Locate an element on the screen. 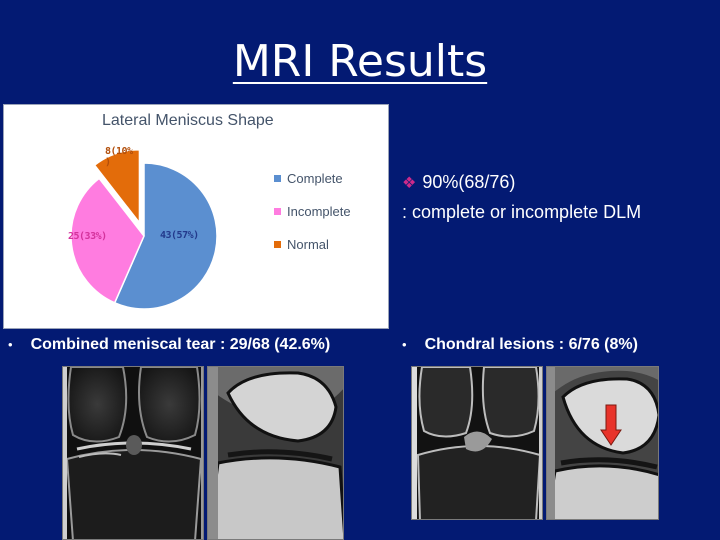  data-label-incomplete: 25(33%) is located at coordinates (87, 236).